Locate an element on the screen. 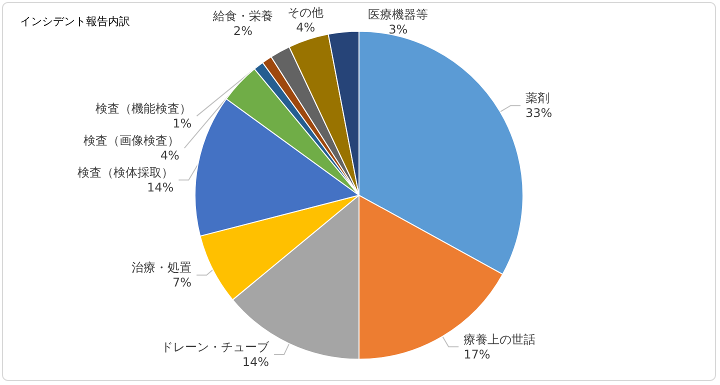 The height and width of the screenshot is (385, 720). slice-label: 療養上の世話 is located at coordinates (500, 339).